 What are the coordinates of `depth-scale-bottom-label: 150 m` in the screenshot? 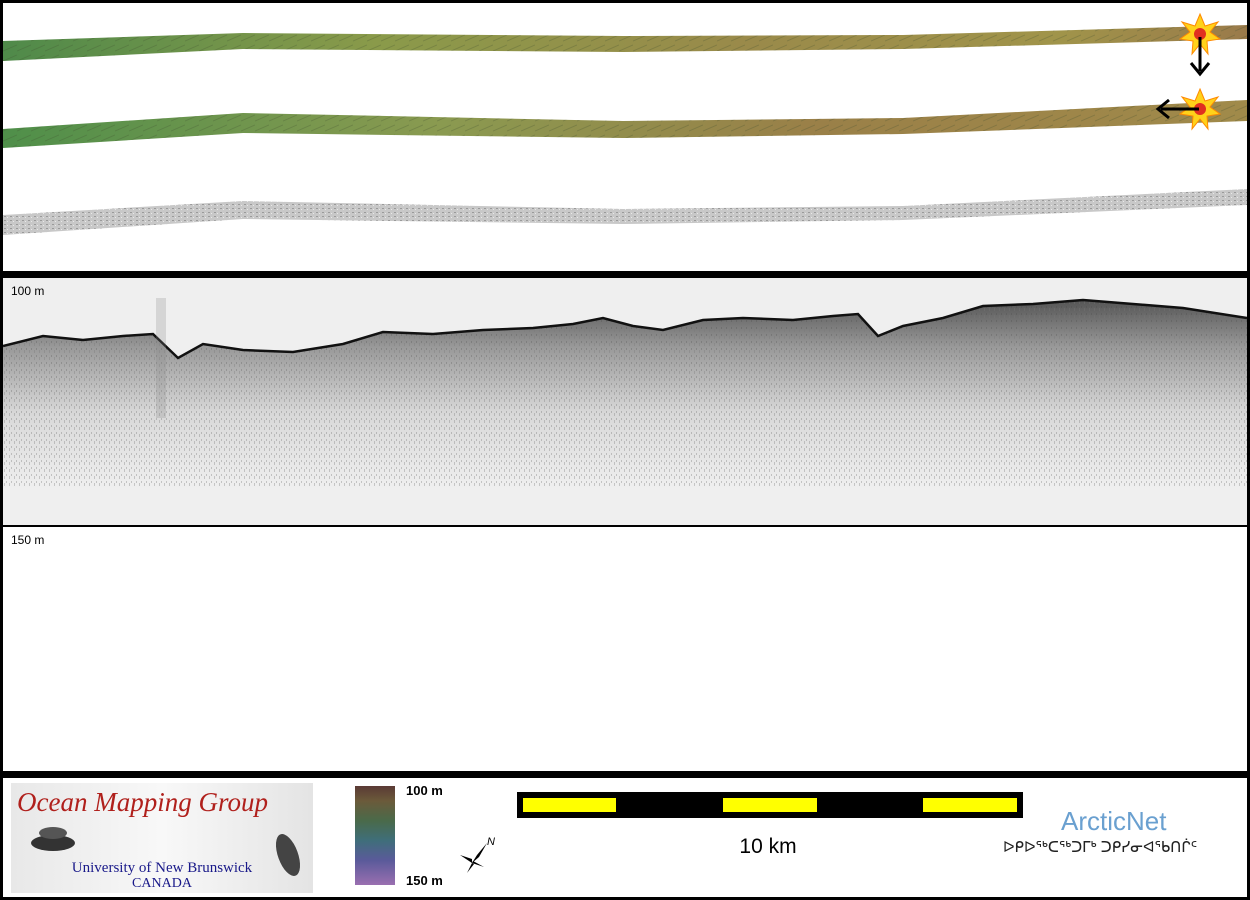 It's located at (424, 880).